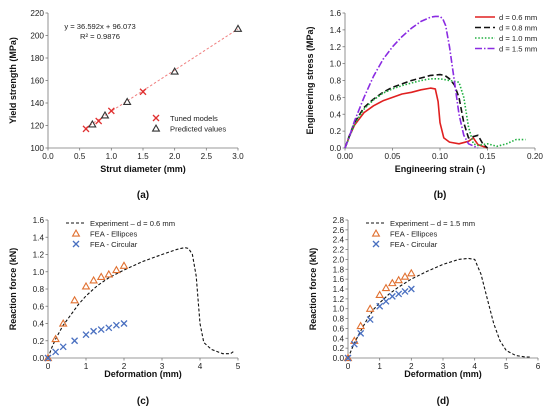 This screenshot has width=550, height=417. Describe the element at coordinates (200, 366) in the screenshot. I see `x-tick-label: 4` at that location.